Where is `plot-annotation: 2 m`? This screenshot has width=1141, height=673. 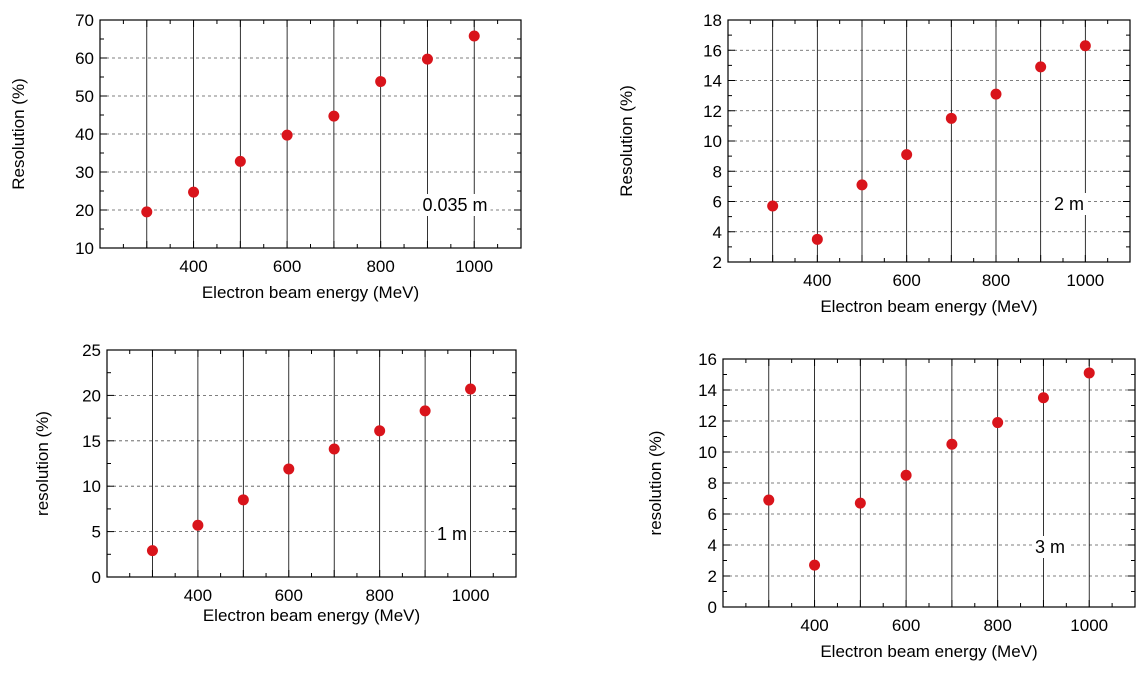
plot-annotation: 2 m is located at coordinates (1069, 204).